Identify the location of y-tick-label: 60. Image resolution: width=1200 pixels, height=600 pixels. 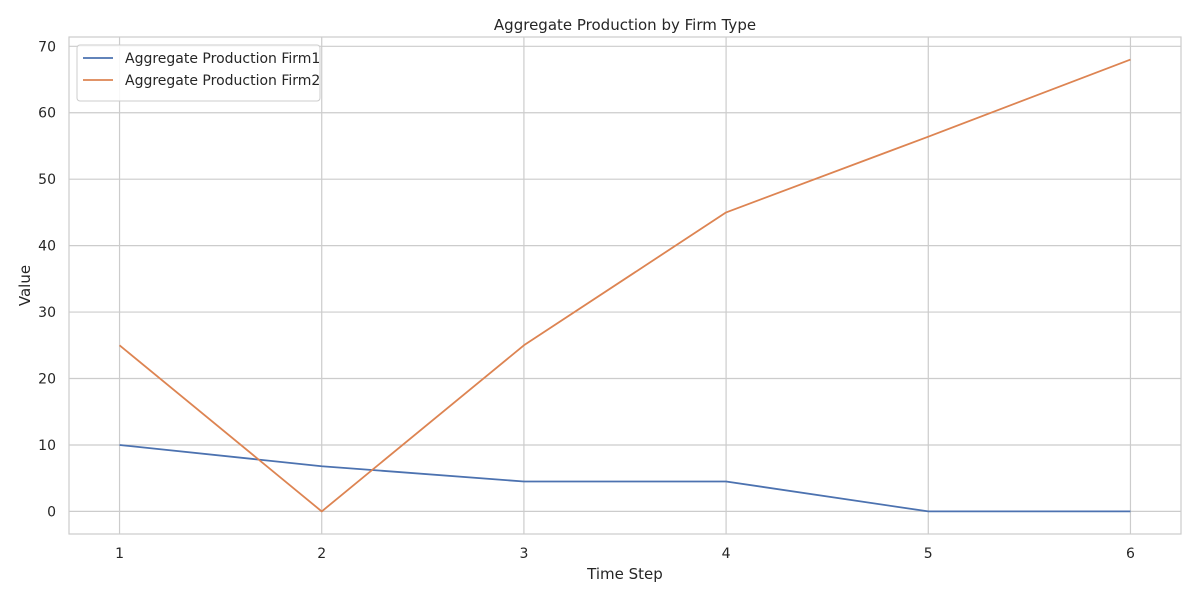
(47, 114).